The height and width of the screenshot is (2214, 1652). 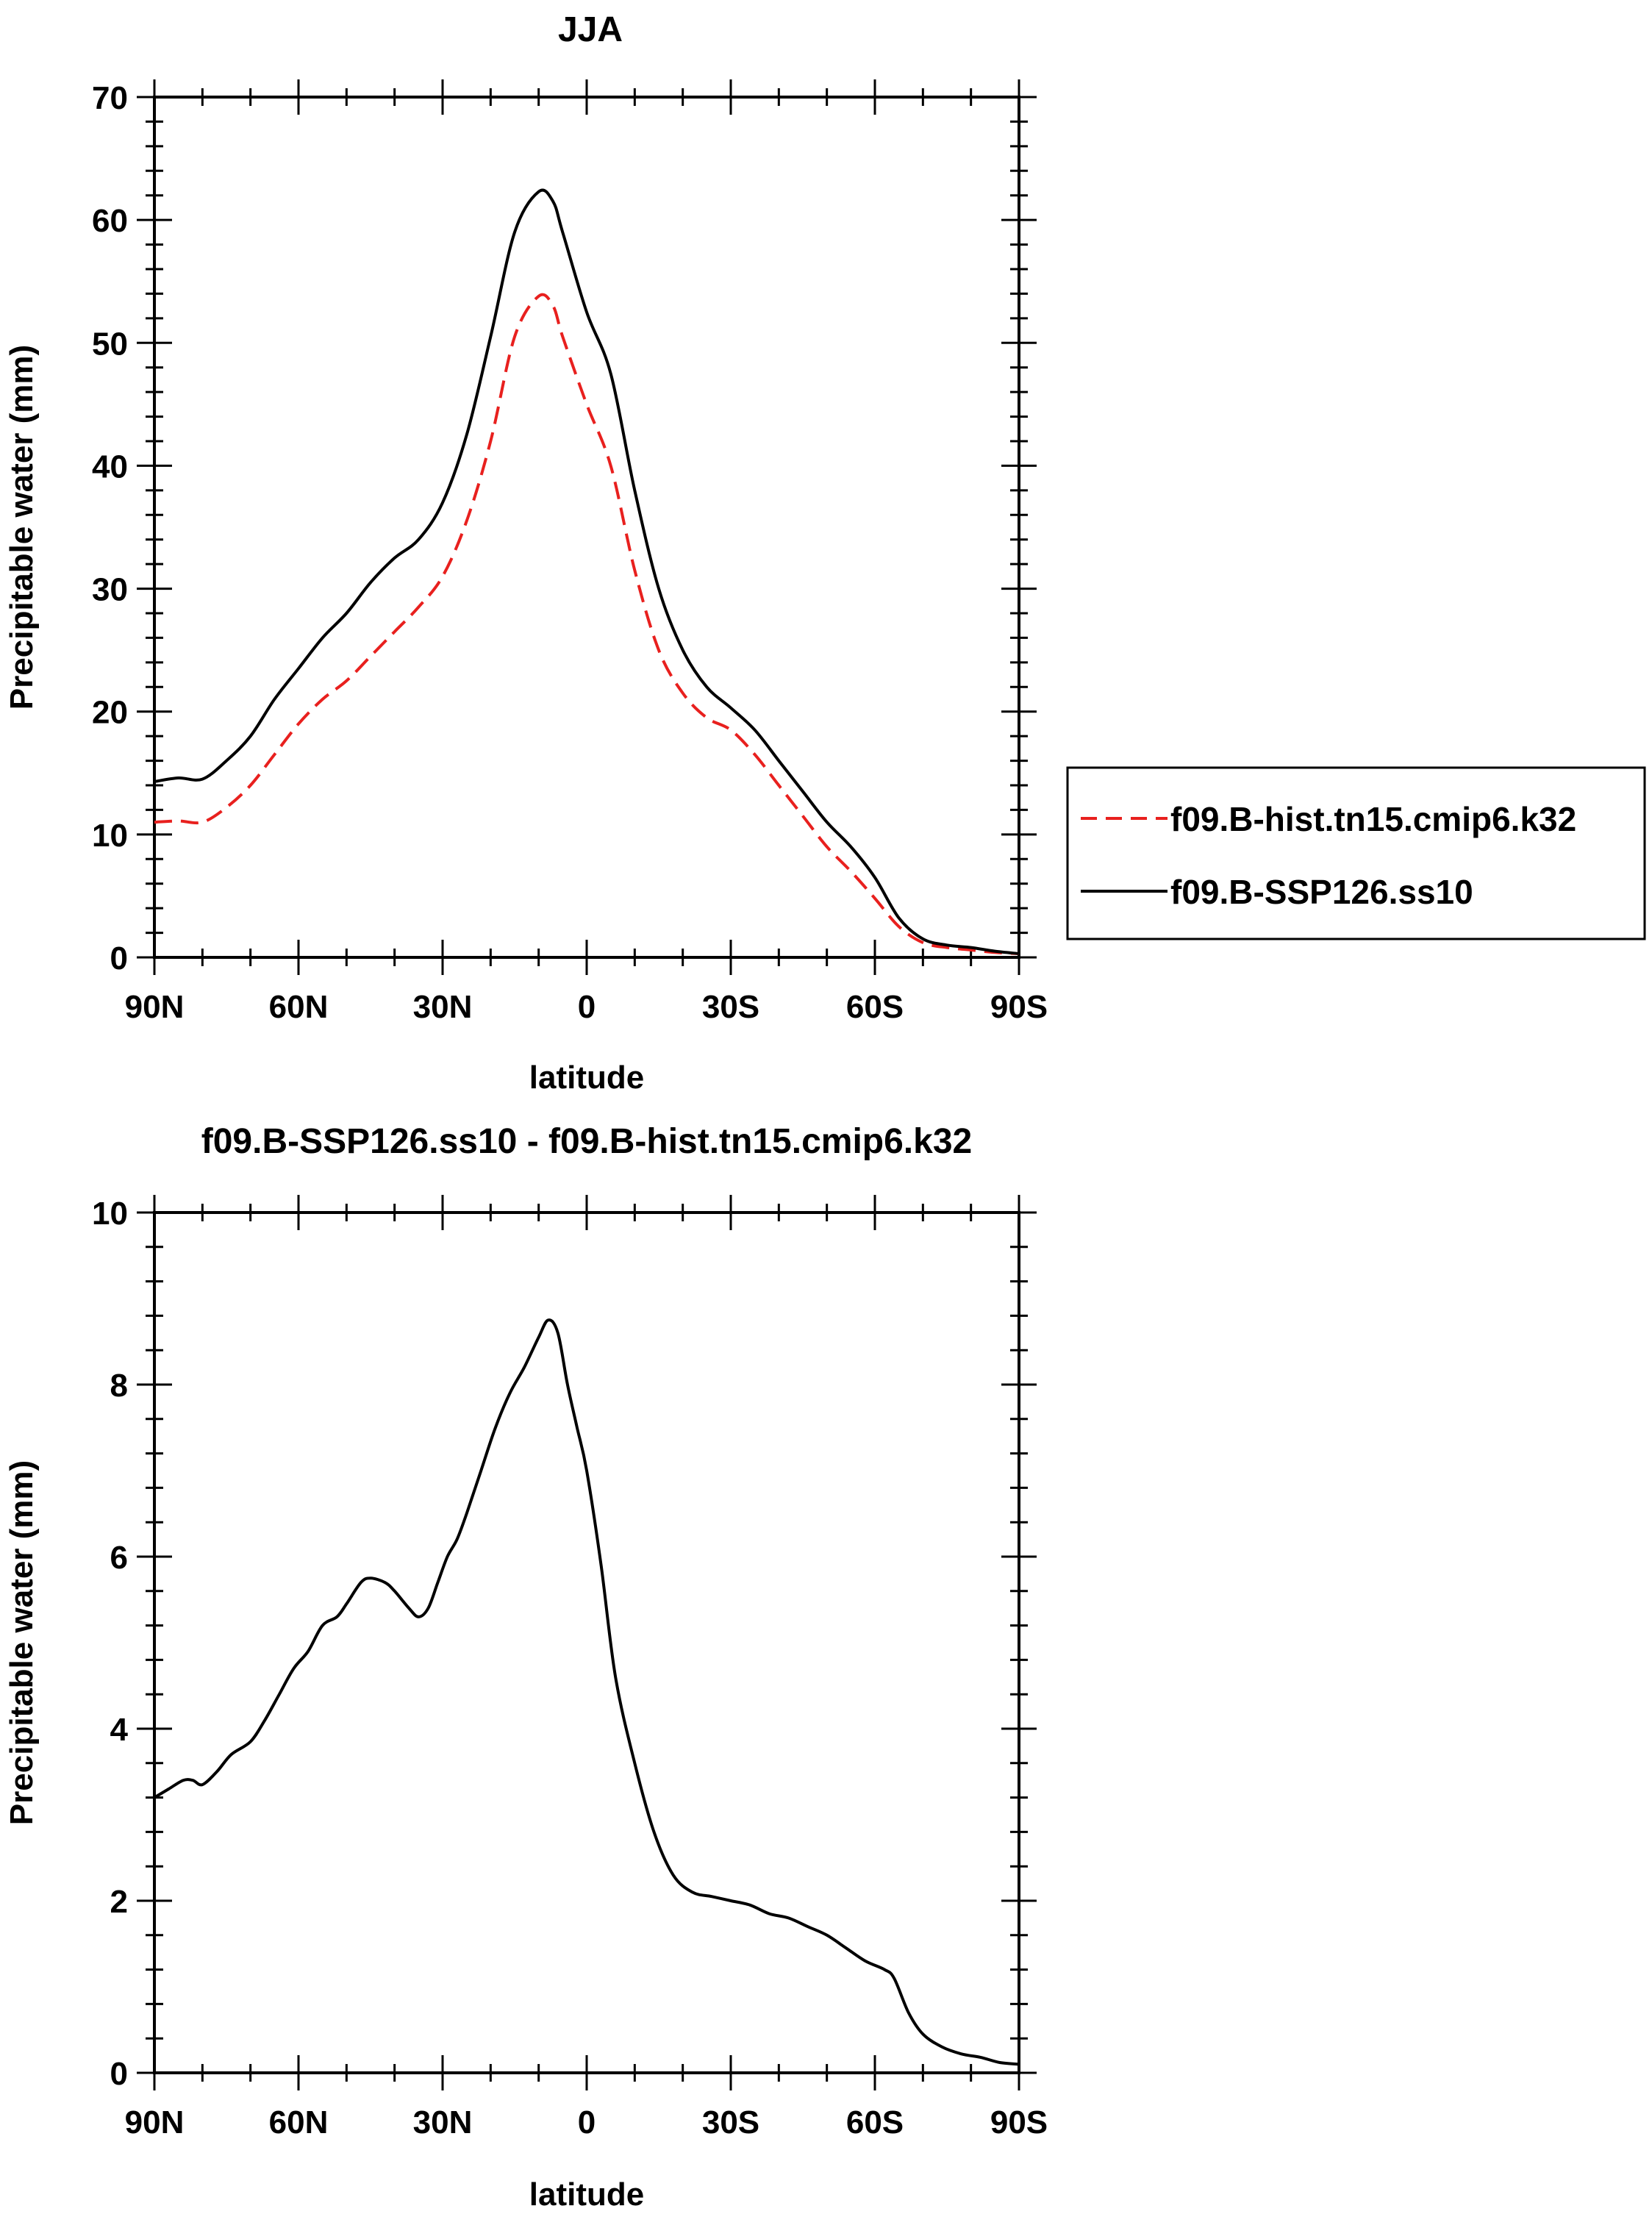 What do you see at coordinates (110, 713) in the screenshot?
I see `y-tick-label: 20` at bounding box center [110, 713].